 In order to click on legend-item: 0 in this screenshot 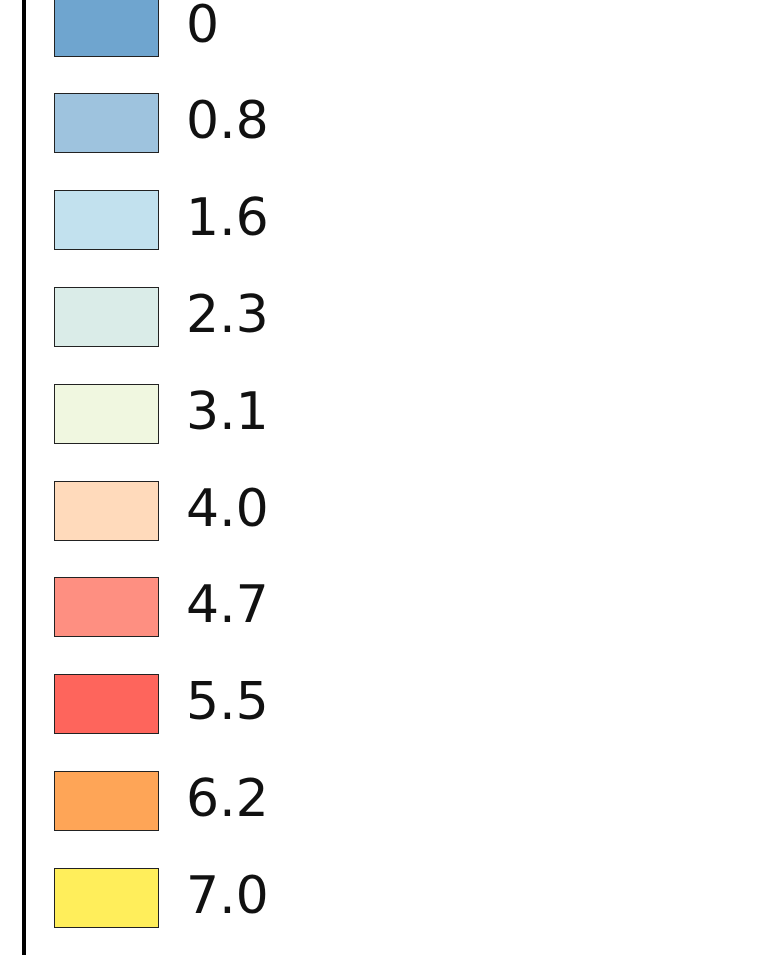, I will do `click(264, 28)`.